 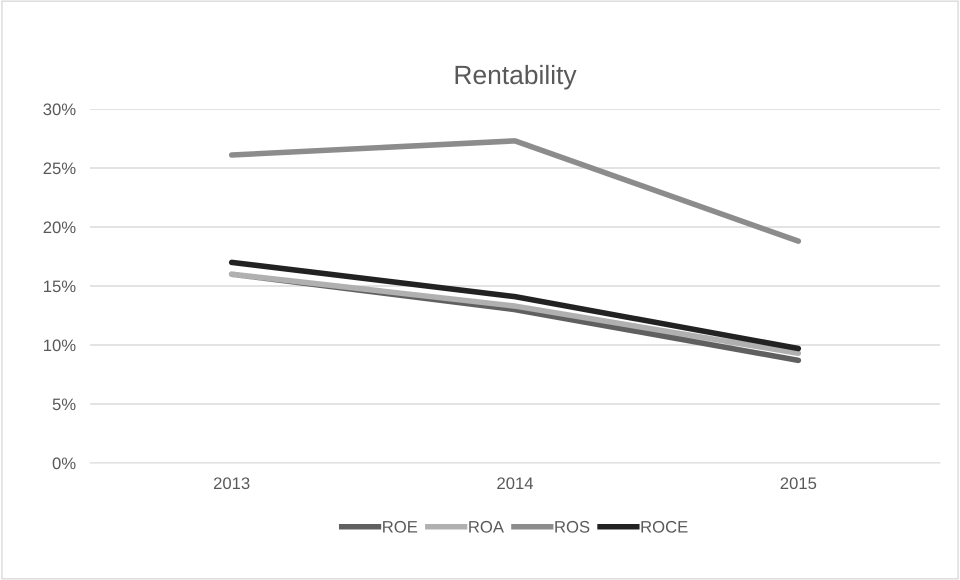 I want to click on x-tick-label: 2014, so click(x=515, y=483).